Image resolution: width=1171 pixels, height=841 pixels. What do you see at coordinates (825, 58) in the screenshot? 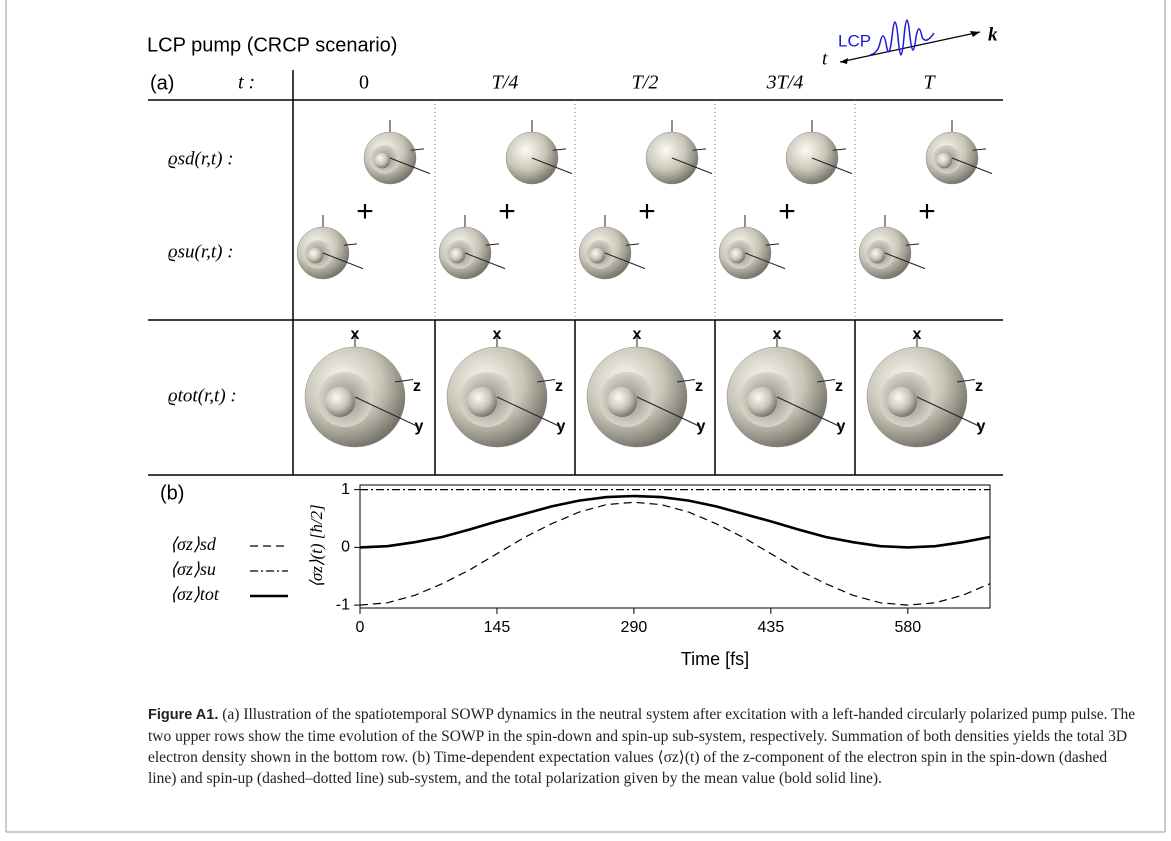
I see `inset-label: t` at bounding box center [825, 58].